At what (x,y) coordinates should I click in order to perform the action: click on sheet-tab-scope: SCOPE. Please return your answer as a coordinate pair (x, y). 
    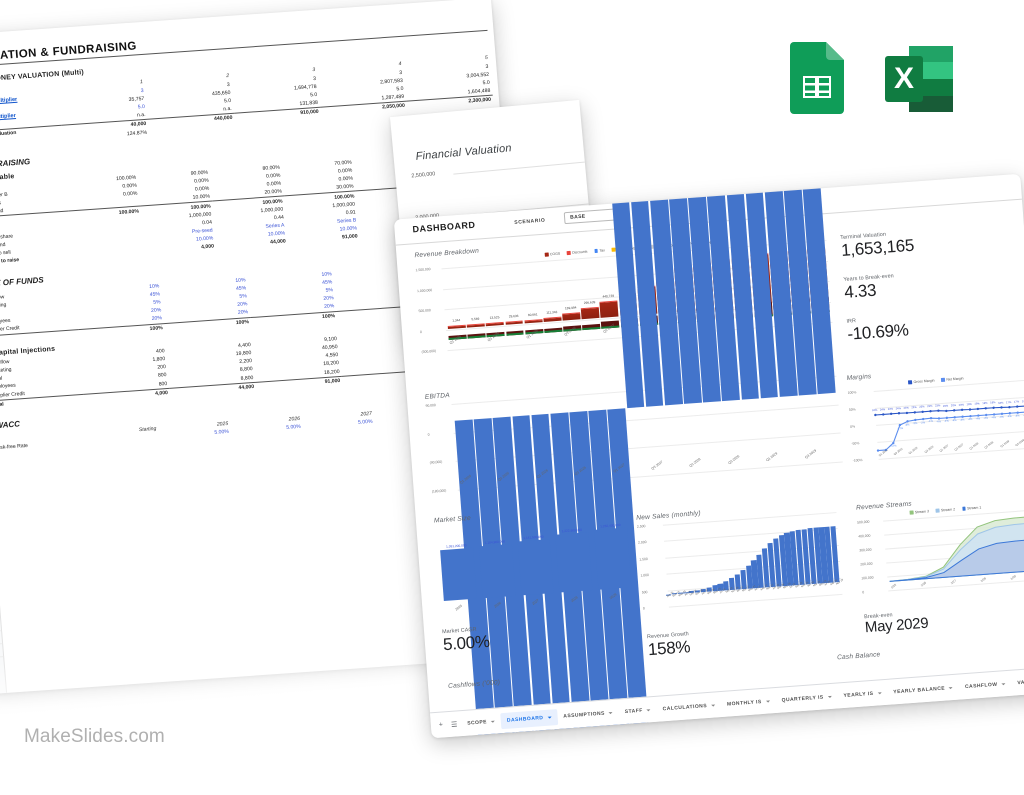
    Looking at the image, I should click on (481, 722).